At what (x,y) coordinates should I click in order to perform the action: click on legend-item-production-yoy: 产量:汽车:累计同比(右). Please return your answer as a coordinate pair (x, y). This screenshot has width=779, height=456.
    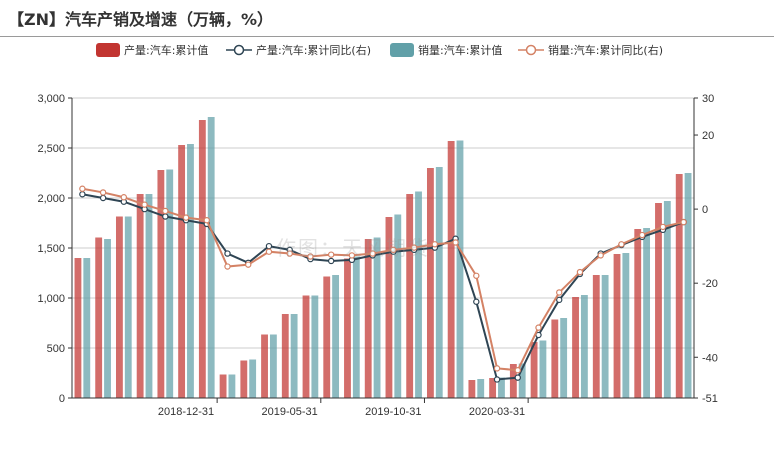
    Looking at the image, I should click on (298, 50).